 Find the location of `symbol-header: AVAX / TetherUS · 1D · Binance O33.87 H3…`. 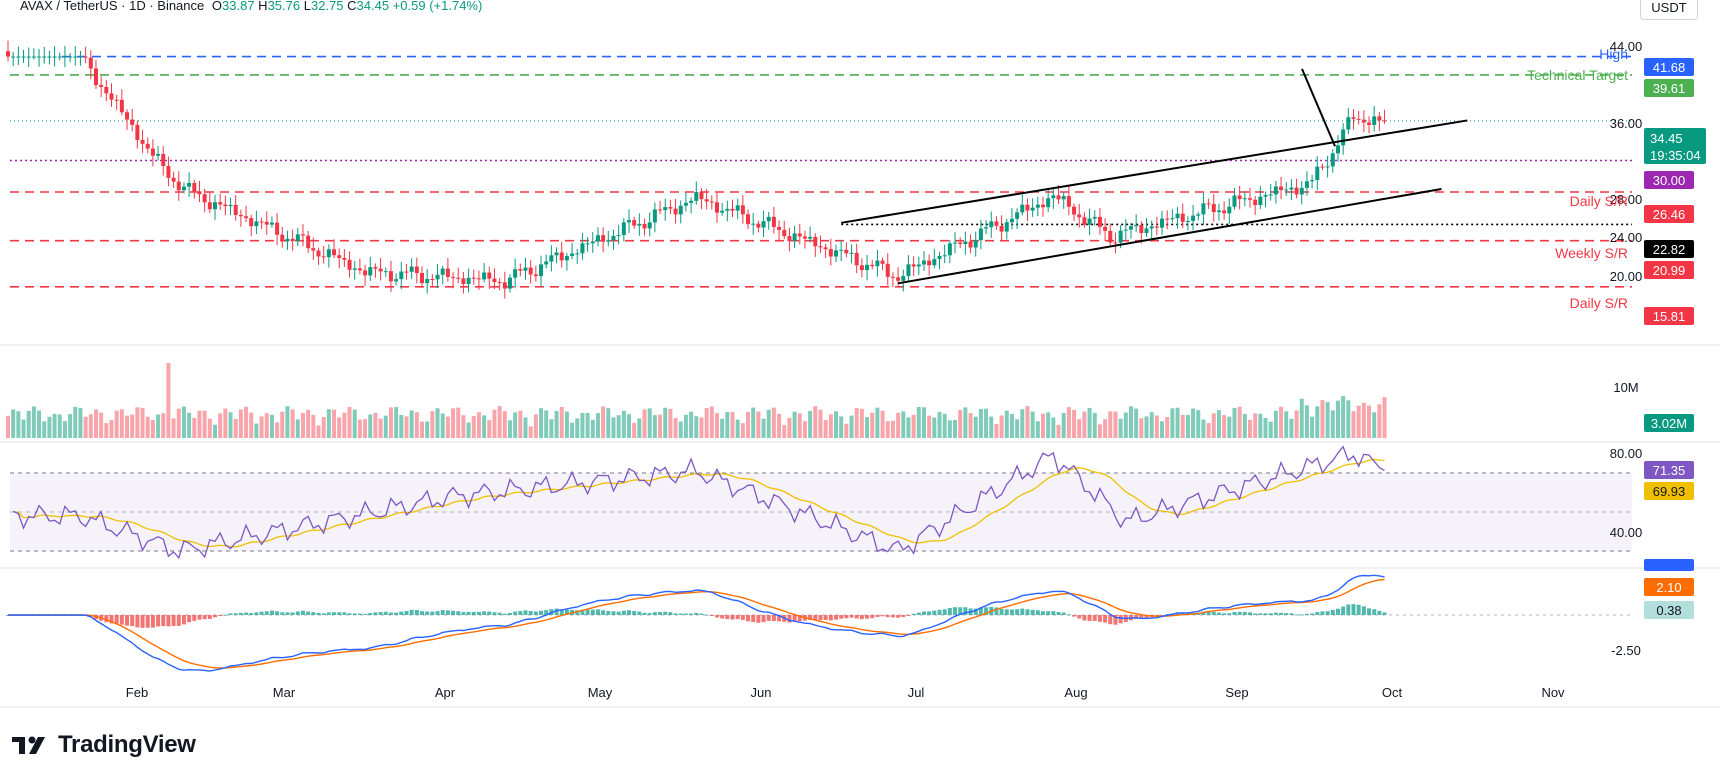

symbol-header: AVAX / TetherUS · 1D · Binance O33.87 H3… is located at coordinates (251, 6).